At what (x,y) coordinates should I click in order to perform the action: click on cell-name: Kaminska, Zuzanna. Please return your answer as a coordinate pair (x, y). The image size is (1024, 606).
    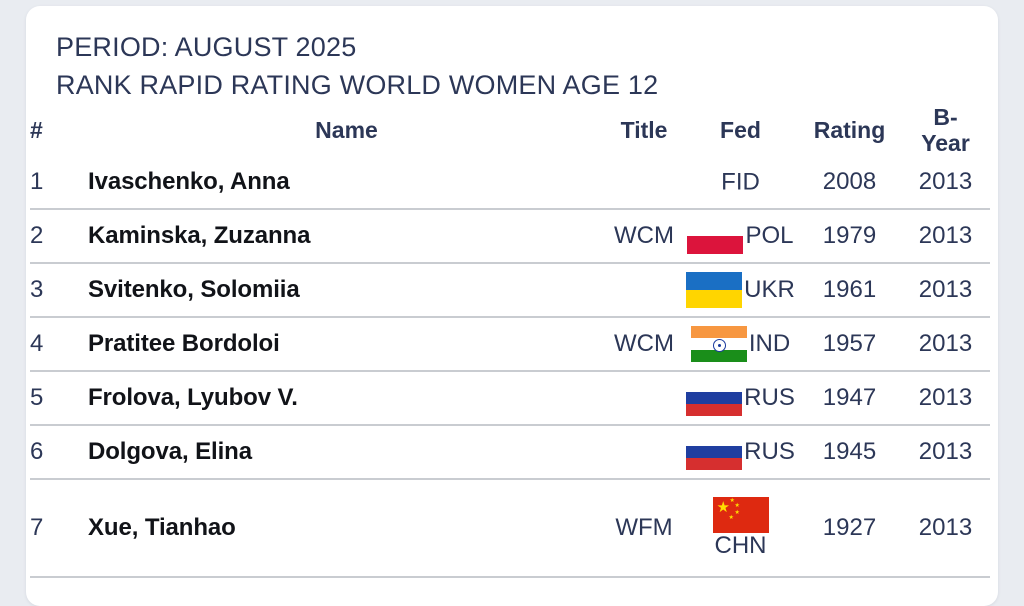
    Looking at the image, I should click on (346, 236).